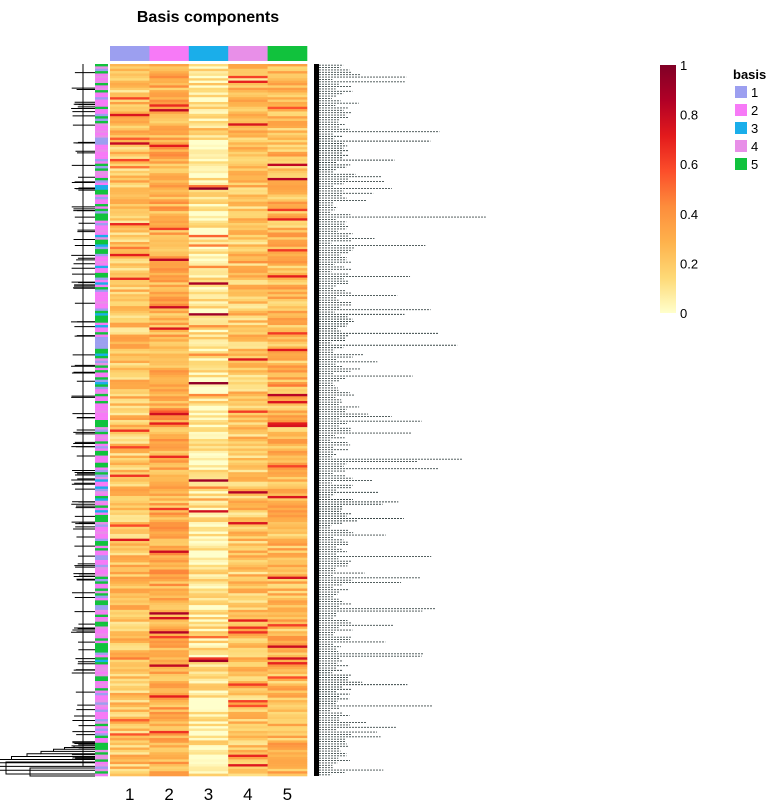 The image size is (777, 807). I want to click on dendrogram-branch, so click(47, 761).